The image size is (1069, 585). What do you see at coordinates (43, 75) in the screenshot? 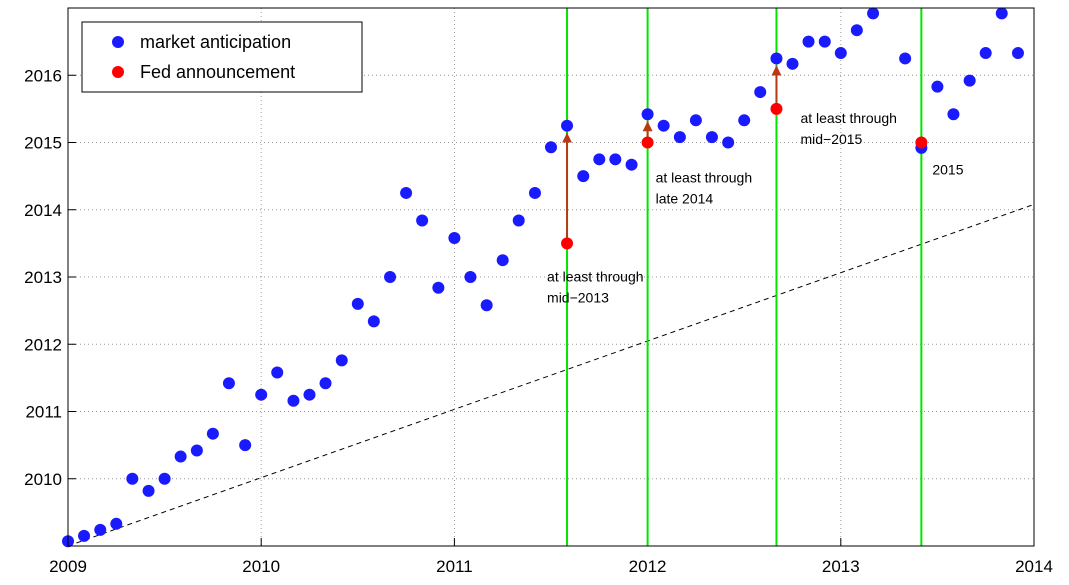
I see `y-tick-label: 2016` at bounding box center [43, 75].